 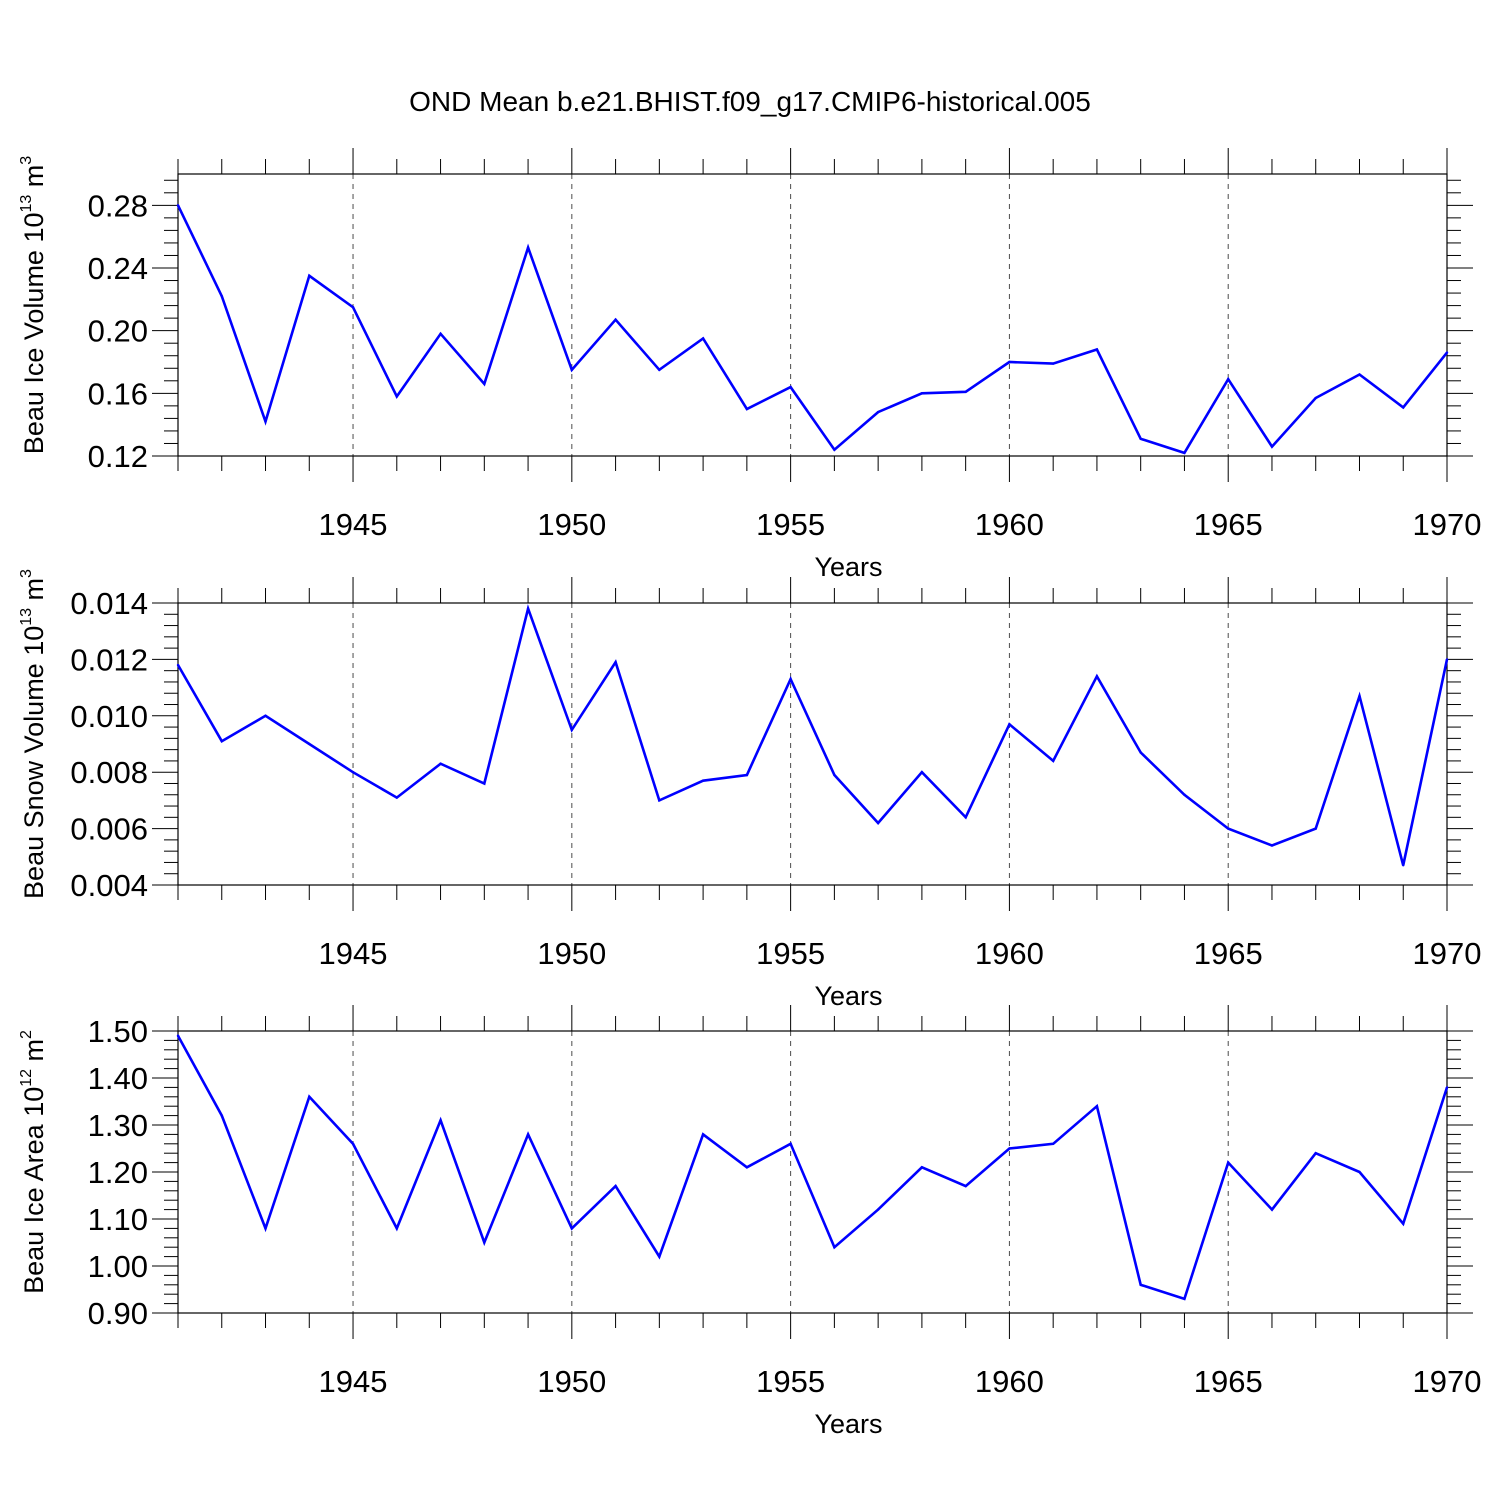 I want to click on y-tick-label: 0.008, so click(x=109, y=772).